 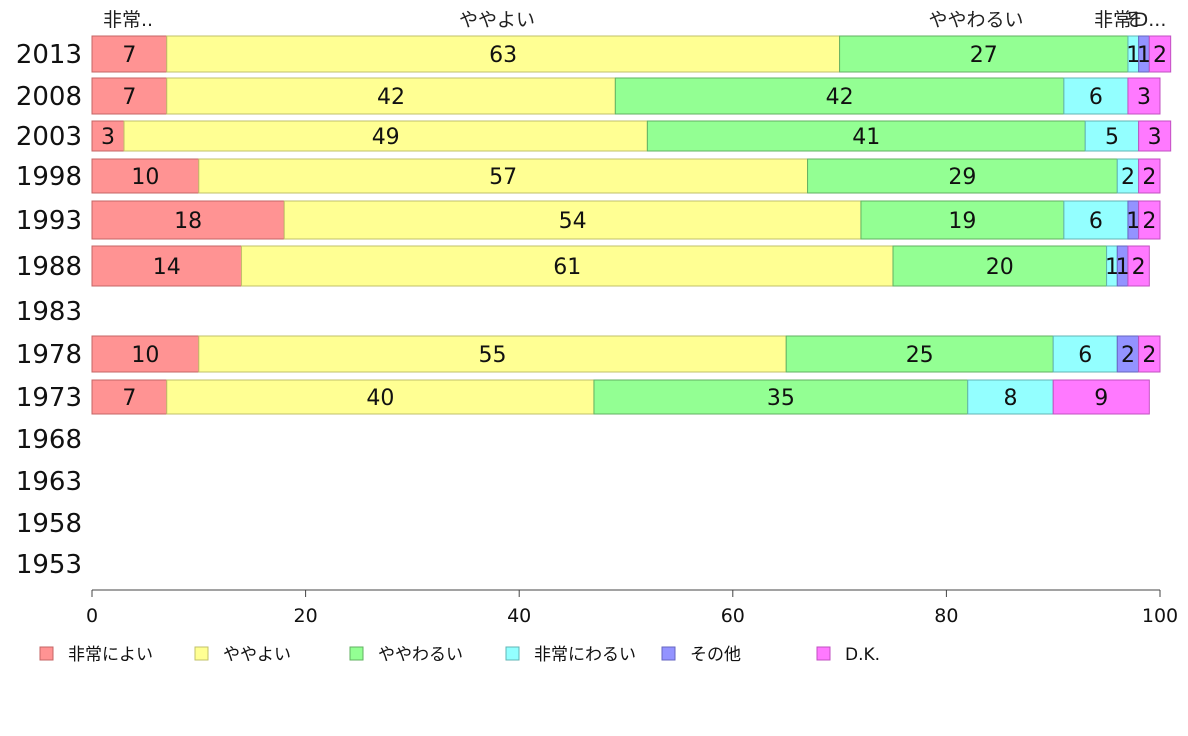 I want to click on year-label-2003: 2003, so click(x=49, y=137).